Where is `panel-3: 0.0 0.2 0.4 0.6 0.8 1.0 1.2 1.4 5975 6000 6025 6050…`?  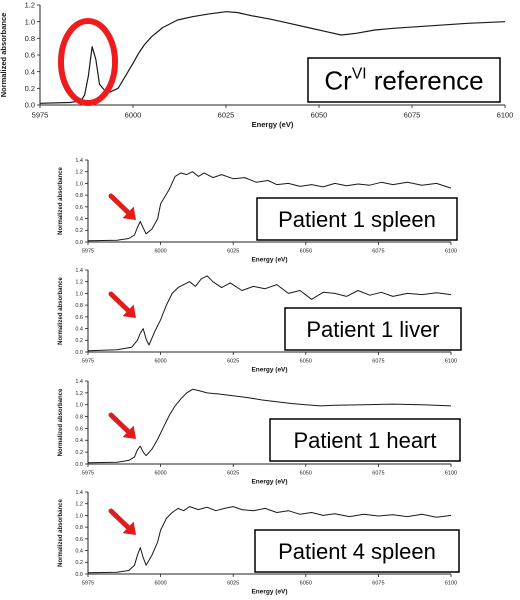
panel-3: 0.0 0.2 0.4 0.6 0.8 1.0 1.2 1.4 5975 6000 6025 6050… is located at coordinates (259, 432).